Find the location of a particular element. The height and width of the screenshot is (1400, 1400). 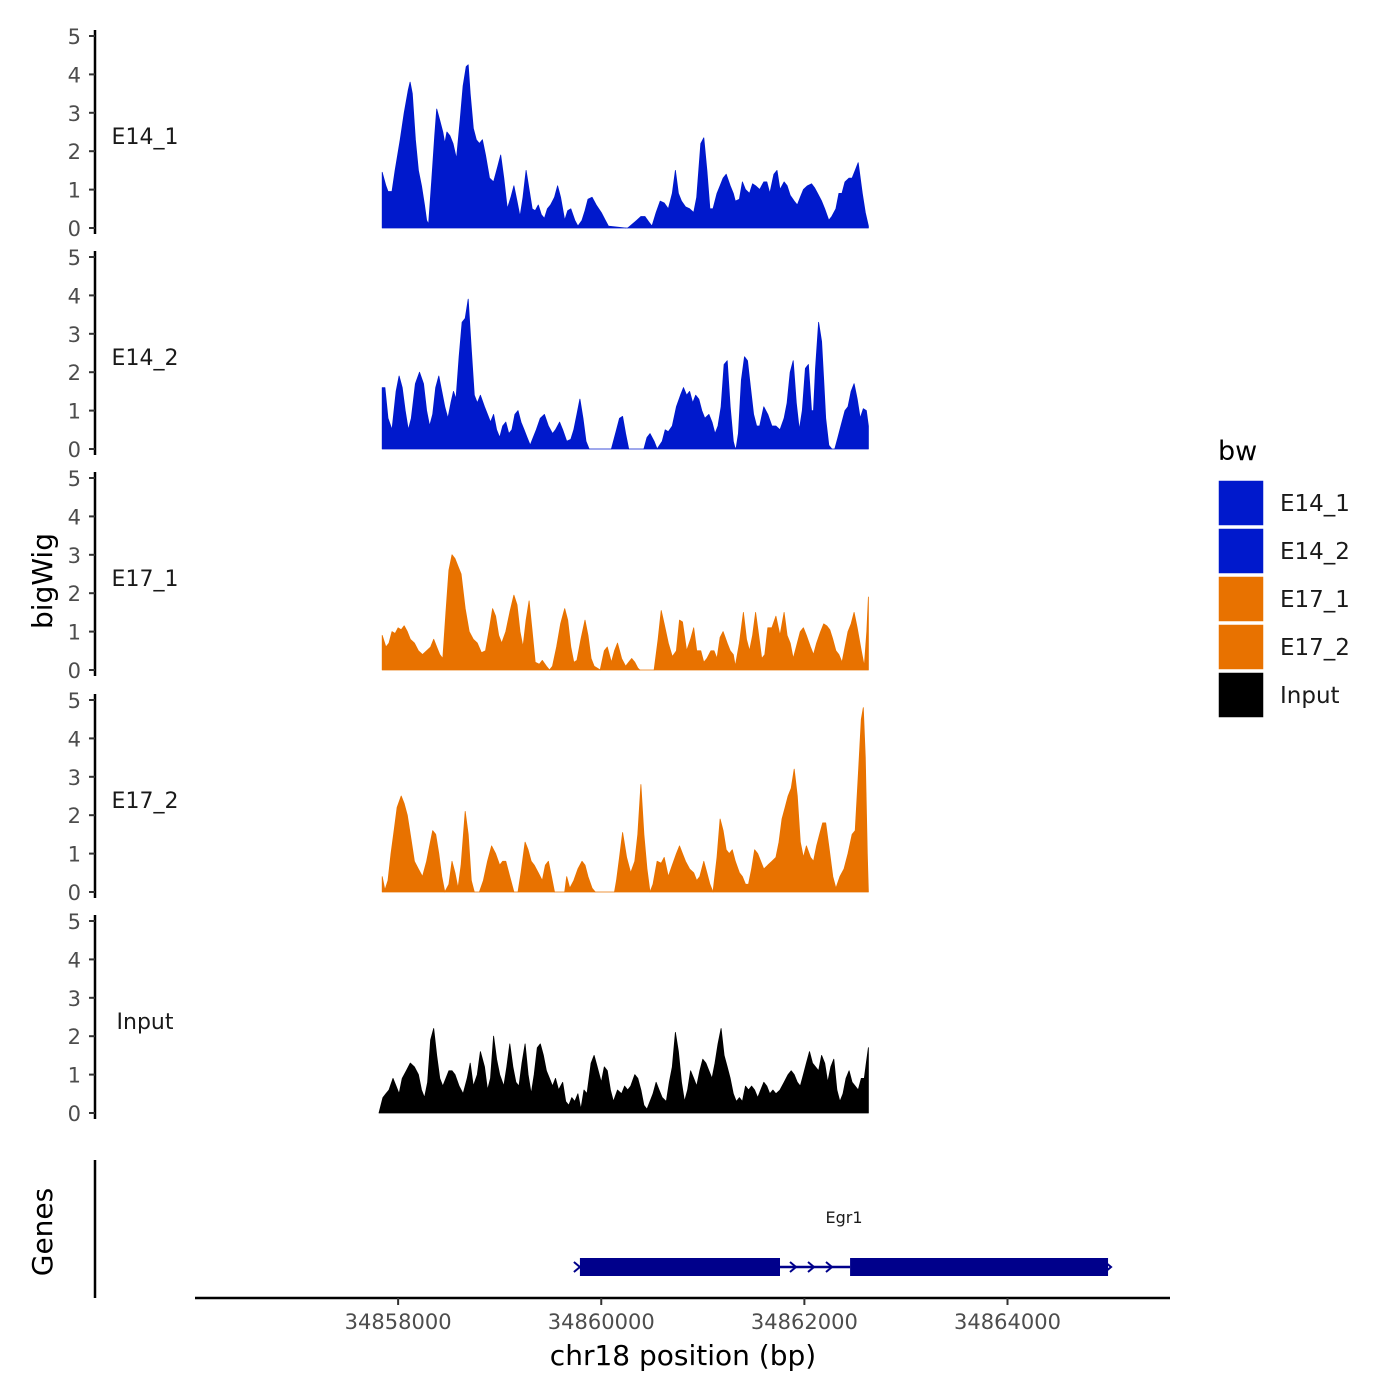

x-tick-label: 34864000 is located at coordinates (1007, 1322).